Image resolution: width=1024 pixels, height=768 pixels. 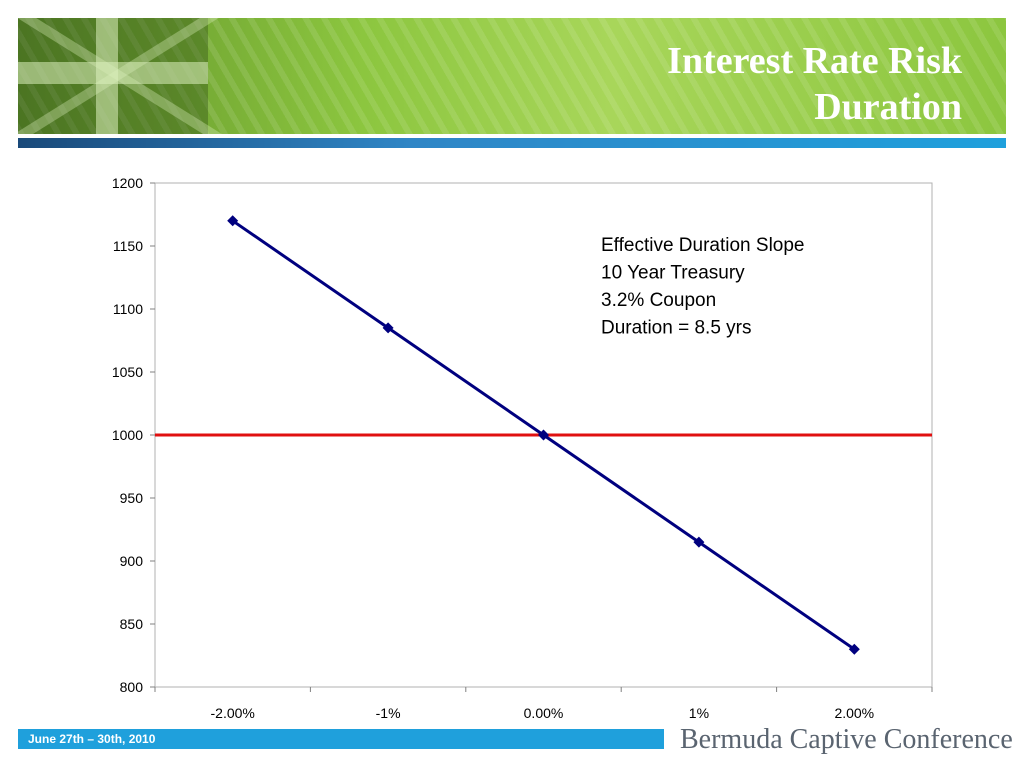 I want to click on header-divider, so click(x=512, y=143).